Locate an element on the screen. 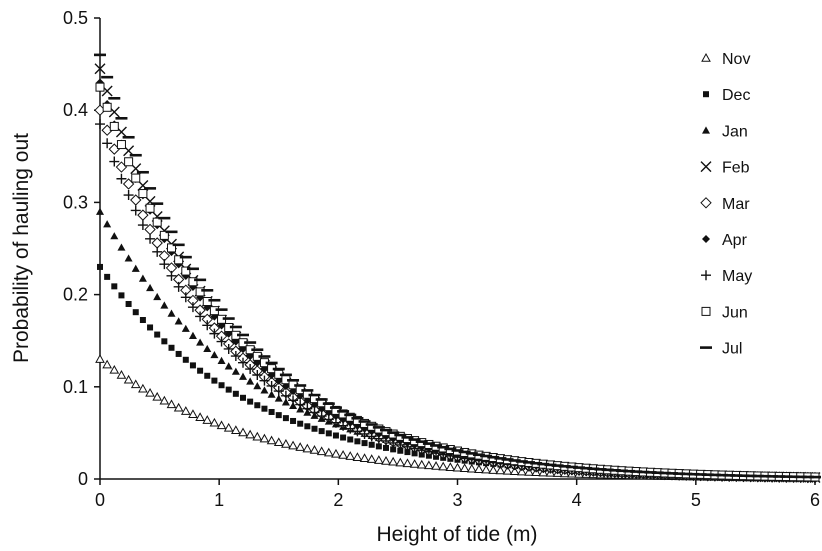 The image size is (822, 551). legend-label: Jul is located at coordinates (732, 349).